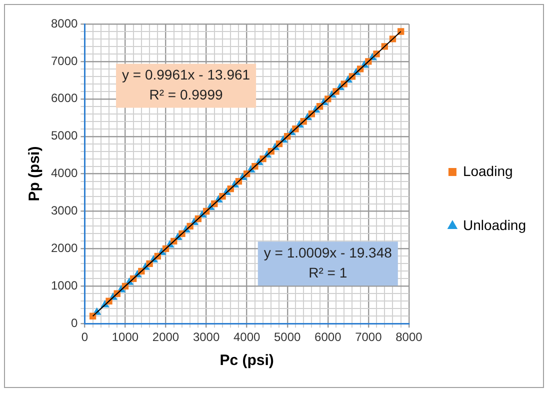  I want to click on legend-label: Loading, so click(487, 170).